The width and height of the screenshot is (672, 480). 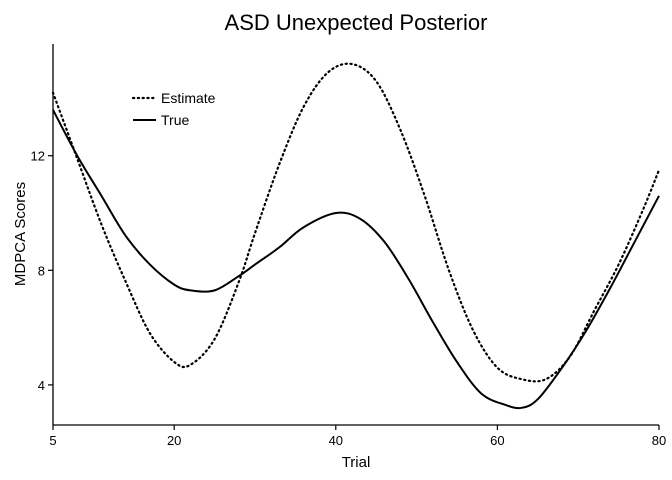 I want to click on x-tick-label: 20, so click(x=174, y=440).